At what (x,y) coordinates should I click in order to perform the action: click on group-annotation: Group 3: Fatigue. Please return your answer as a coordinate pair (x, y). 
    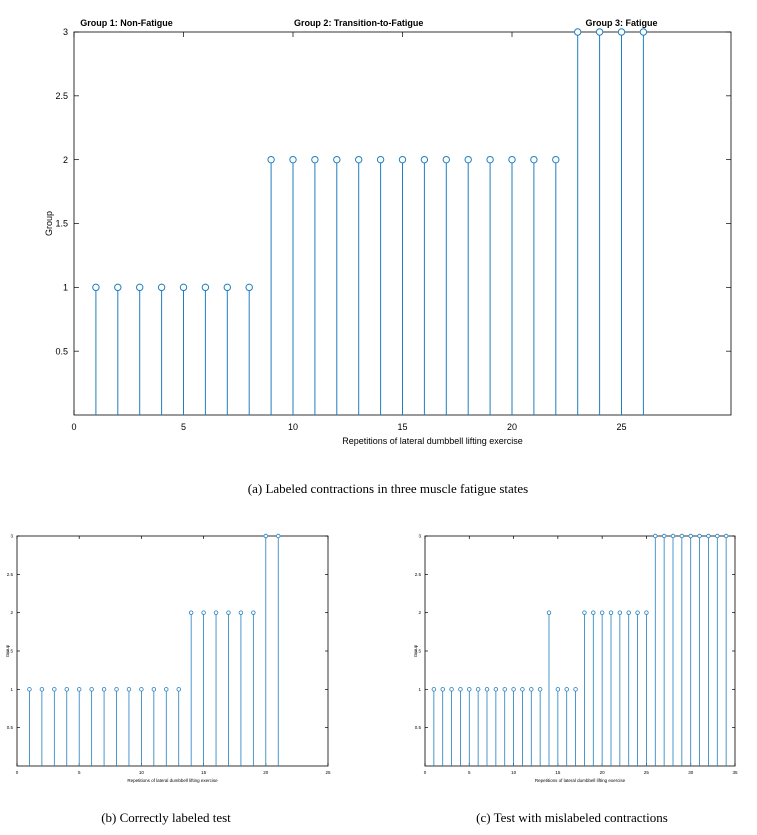
    Looking at the image, I should click on (622, 23).